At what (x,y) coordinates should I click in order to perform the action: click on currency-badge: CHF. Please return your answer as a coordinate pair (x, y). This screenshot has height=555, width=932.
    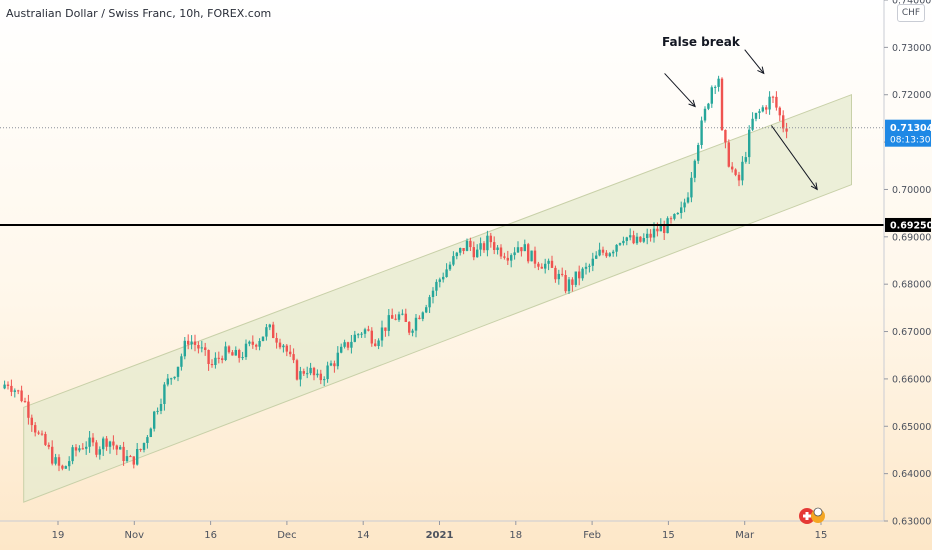
    Looking at the image, I should click on (911, 13).